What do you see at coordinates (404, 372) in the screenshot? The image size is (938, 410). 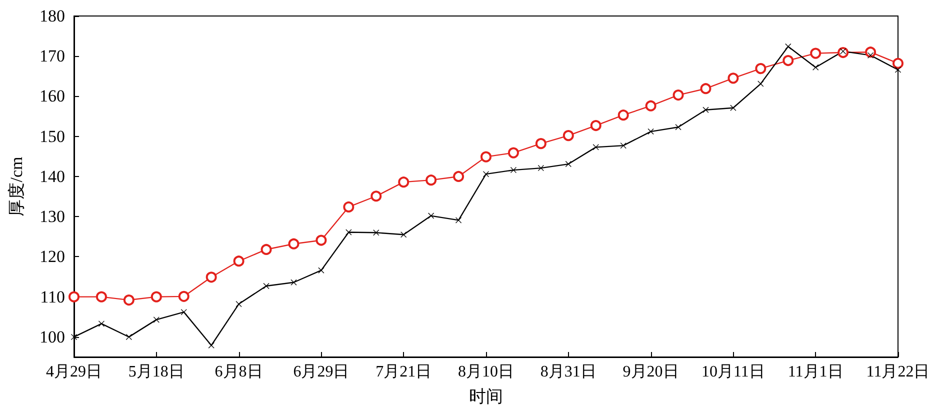 I see `x-tick-label: 7月21日` at bounding box center [404, 372].